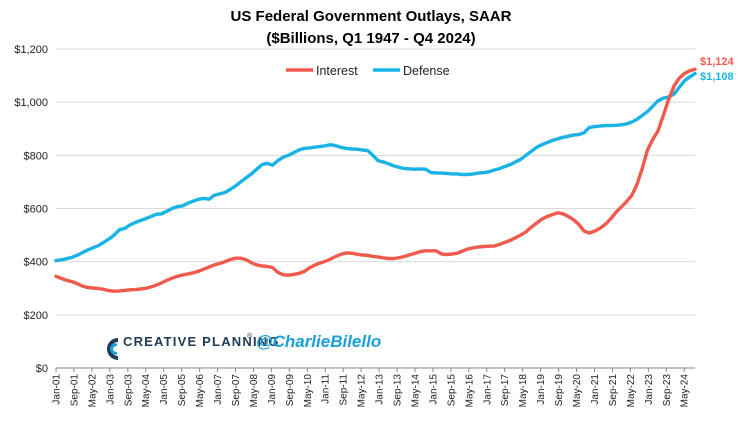 The image size is (743, 424). What do you see at coordinates (92, 391) in the screenshot?
I see `x-tick-label: May-02` at bounding box center [92, 391].